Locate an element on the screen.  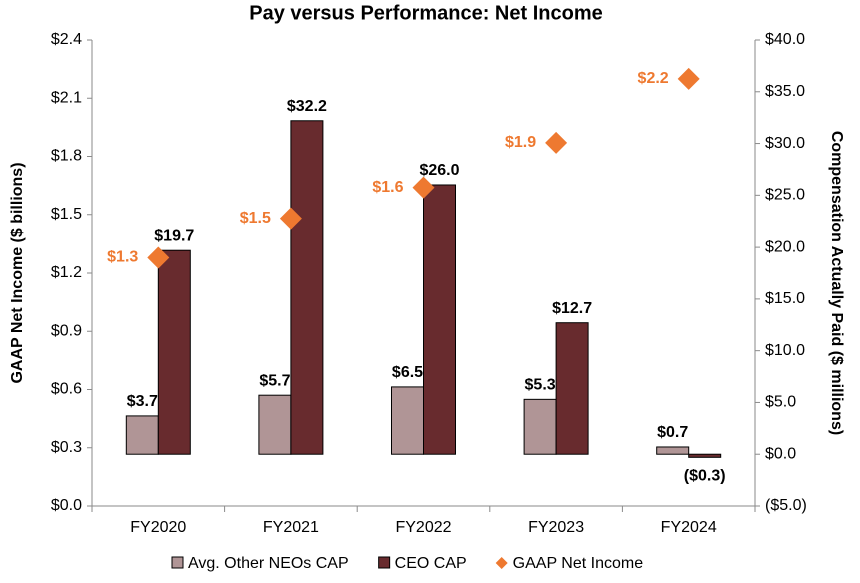
y-tick-label: $2.1 is located at coordinates (66, 97).